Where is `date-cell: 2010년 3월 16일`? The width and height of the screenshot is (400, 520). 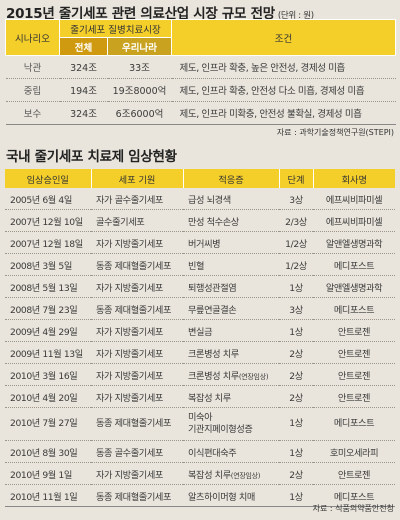 date-cell: 2010년 3월 16일 is located at coordinates (48, 374).